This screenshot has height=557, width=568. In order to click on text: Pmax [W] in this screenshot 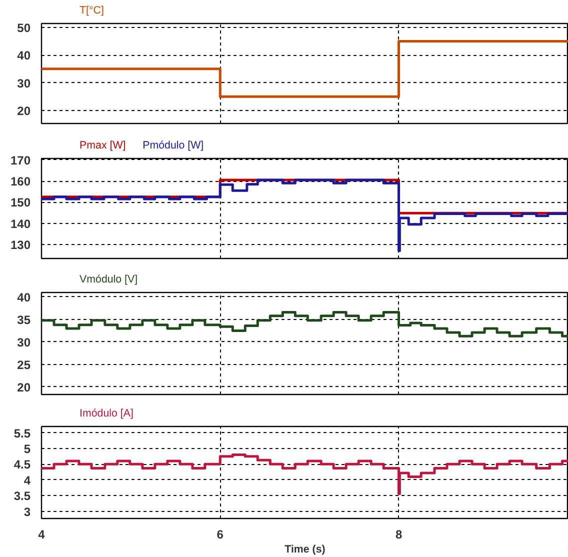, I will do `click(103, 146)`.